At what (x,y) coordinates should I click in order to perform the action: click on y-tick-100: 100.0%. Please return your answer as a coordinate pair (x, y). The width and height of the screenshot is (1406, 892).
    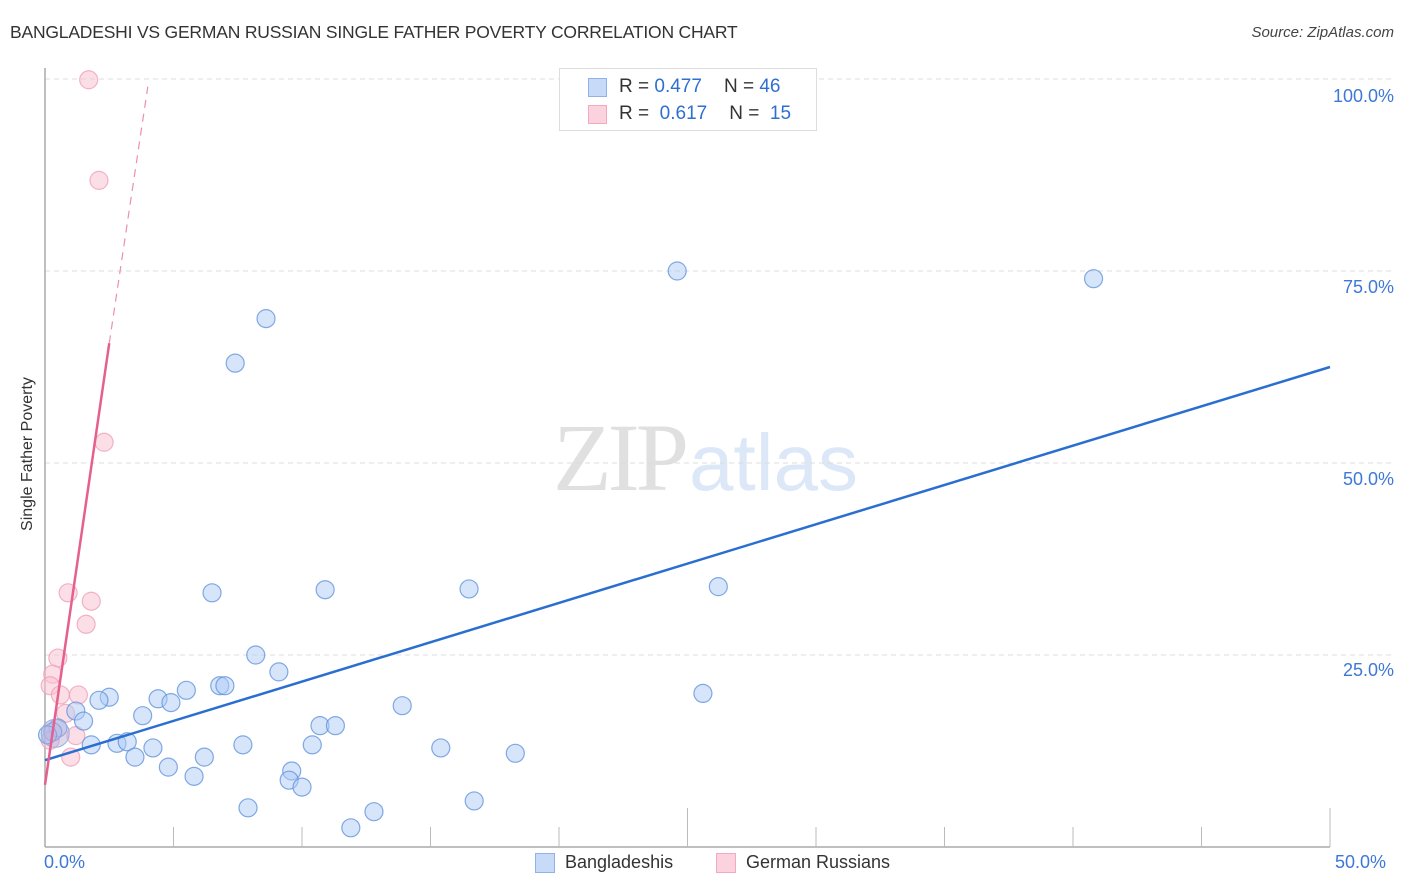
    Looking at the image, I should click on (1363, 96).